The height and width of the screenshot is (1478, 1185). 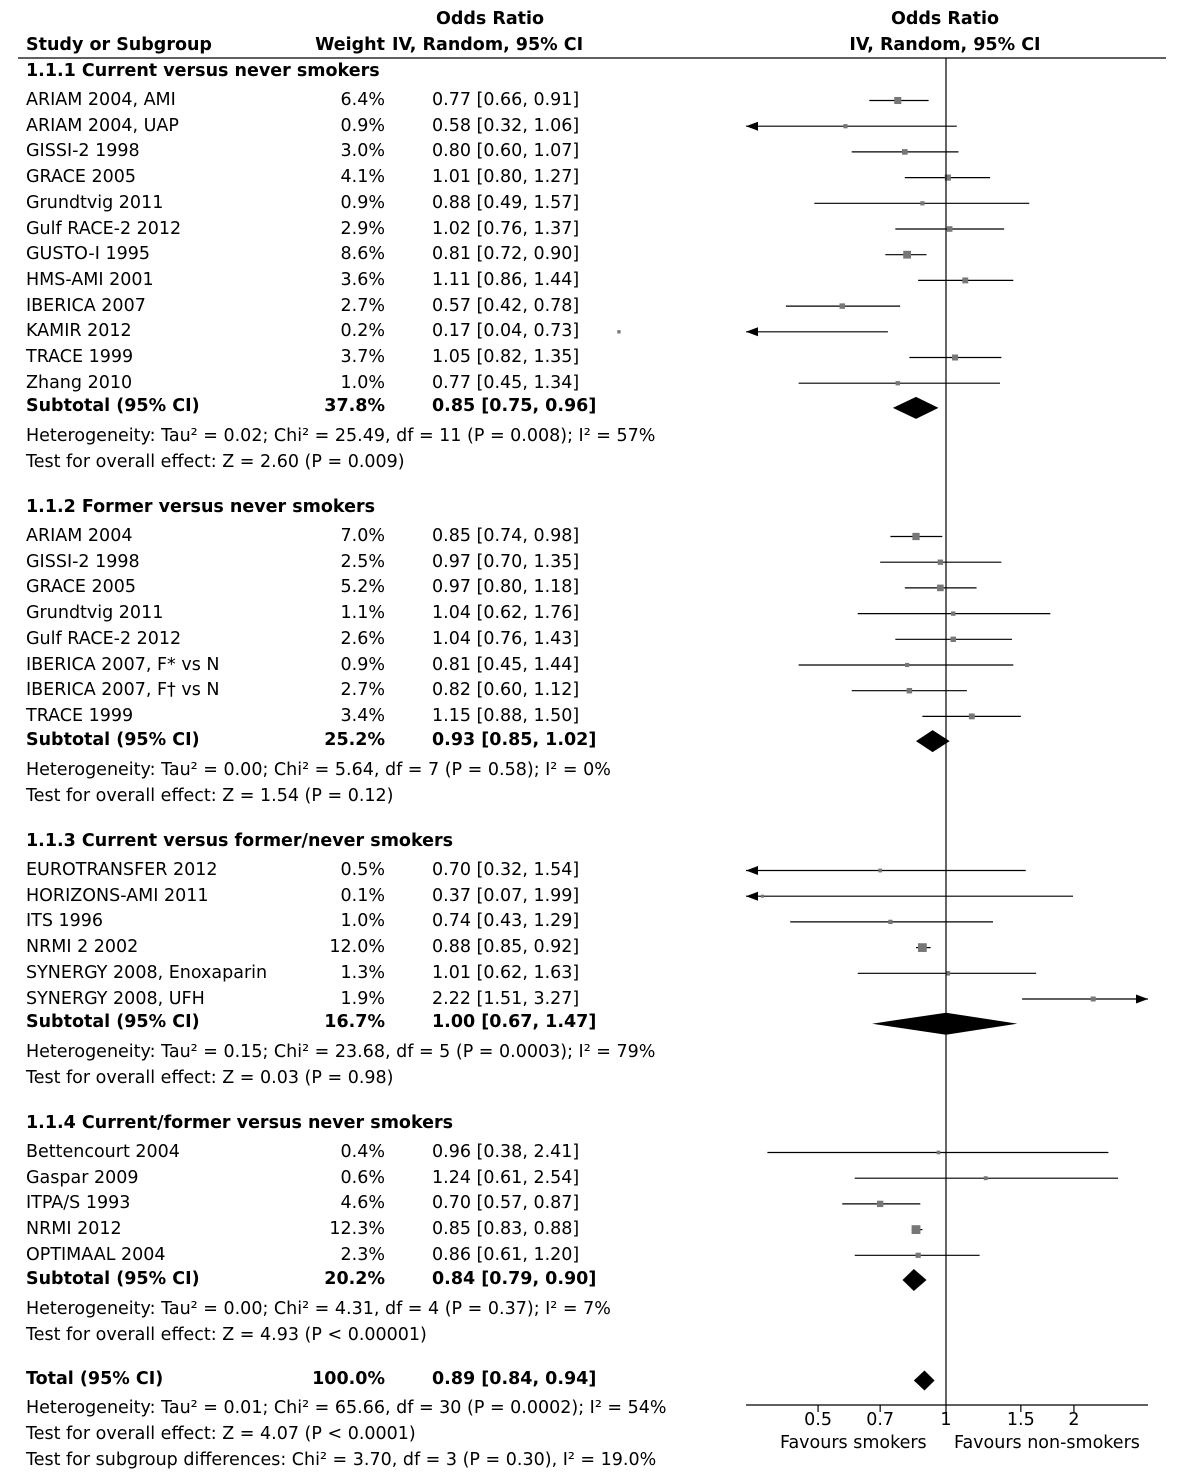 What do you see at coordinates (362, 177) in the screenshot?
I see `study-weight: 4.1%` at bounding box center [362, 177].